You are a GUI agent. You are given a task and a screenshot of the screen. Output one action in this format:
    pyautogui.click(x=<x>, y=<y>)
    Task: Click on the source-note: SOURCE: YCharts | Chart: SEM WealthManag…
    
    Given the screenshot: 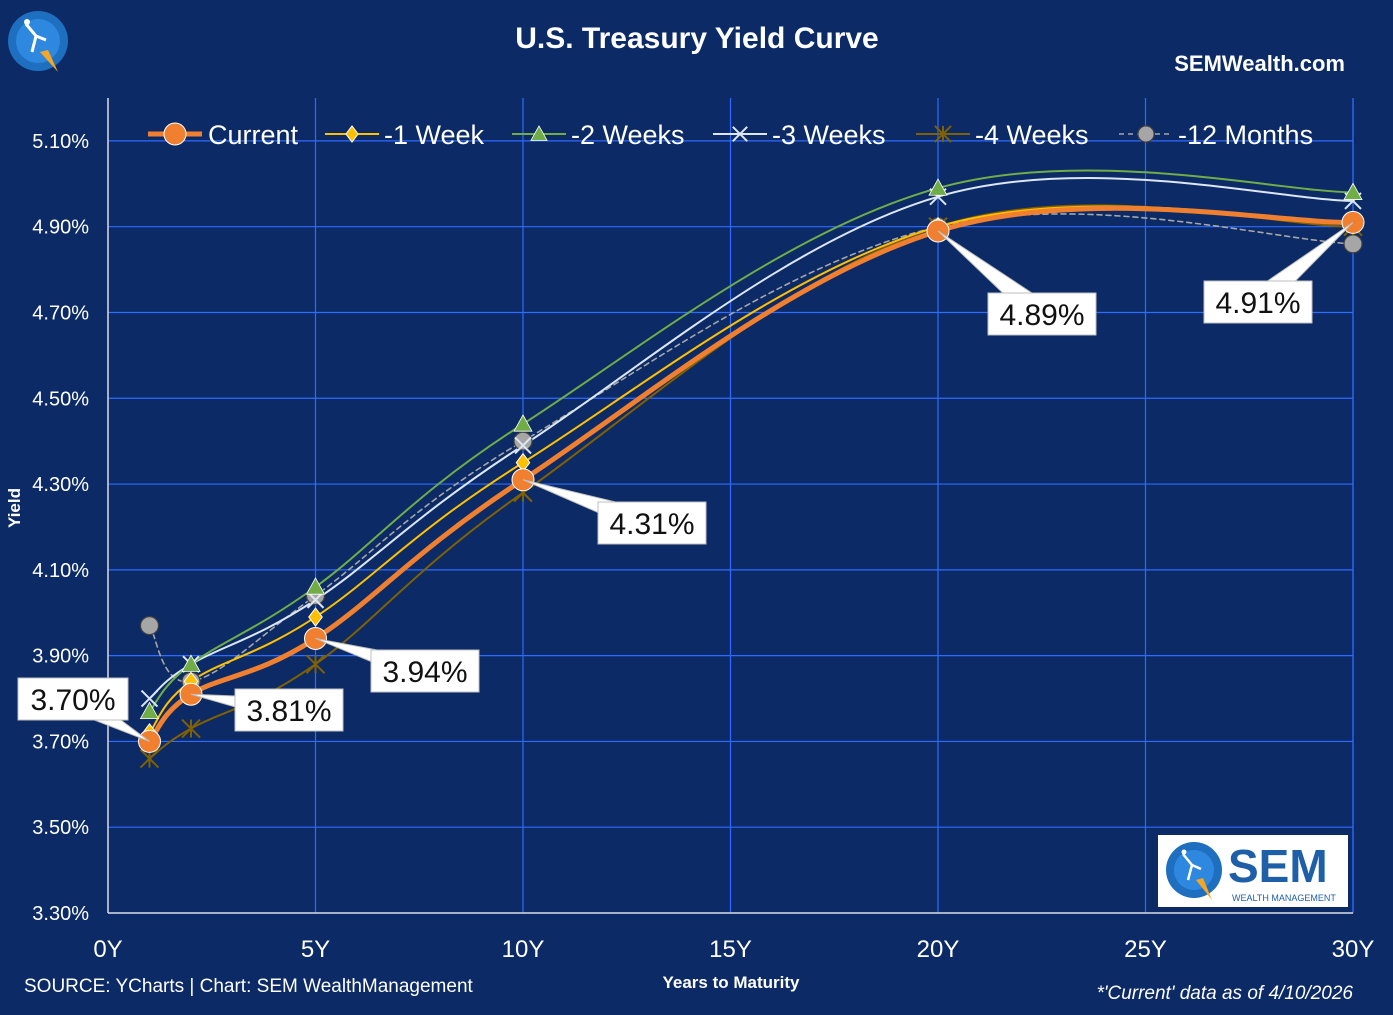 What is the action you would take?
    pyautogui.click(x=249, y=986)
    